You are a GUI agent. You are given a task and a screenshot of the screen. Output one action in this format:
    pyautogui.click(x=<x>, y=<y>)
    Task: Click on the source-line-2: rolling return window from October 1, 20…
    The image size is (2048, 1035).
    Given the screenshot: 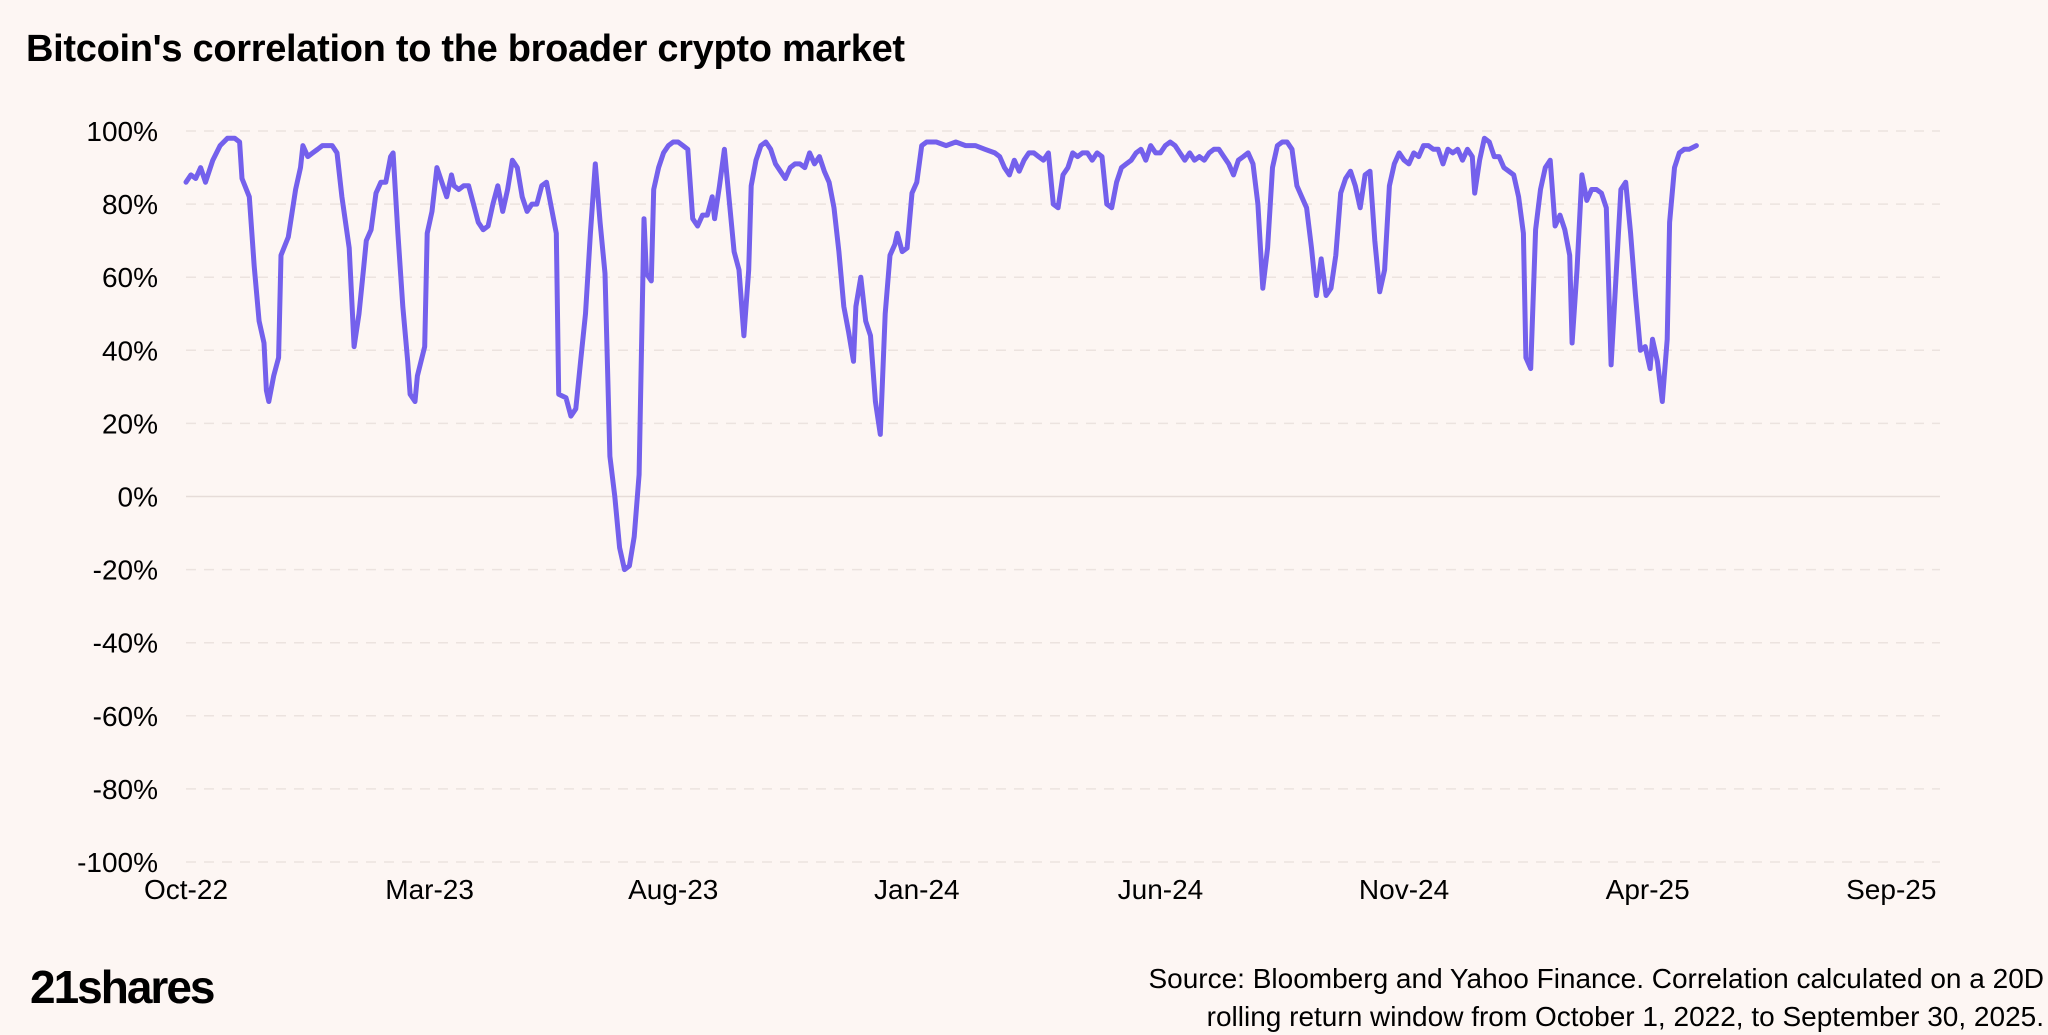 What is the action you would take?
    pyautogui.click(x=1625, y=1016)
    